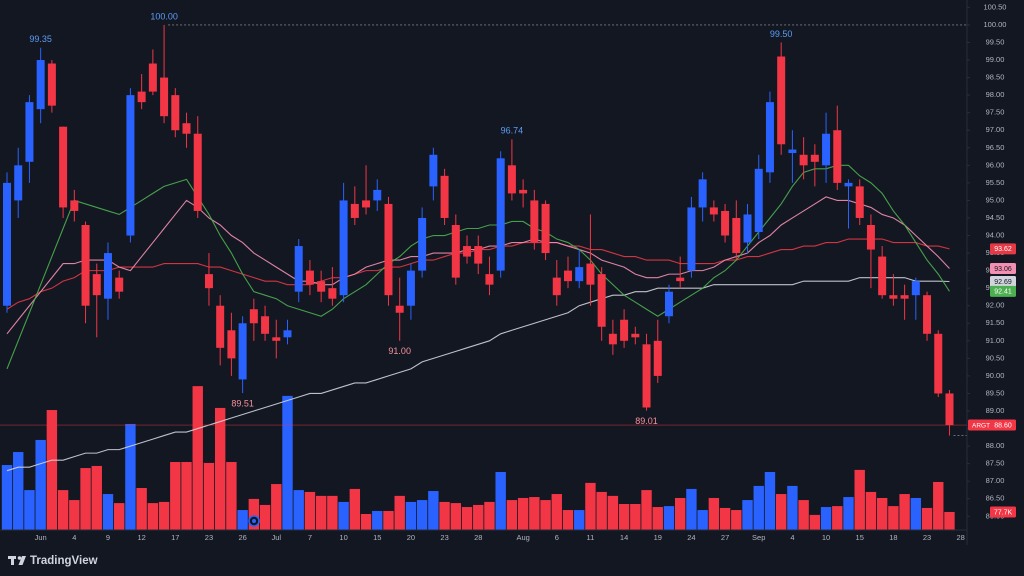  Describe the element at coordinates (242, 403) in the screenshot. I see `low-label: 89.51` at that location.